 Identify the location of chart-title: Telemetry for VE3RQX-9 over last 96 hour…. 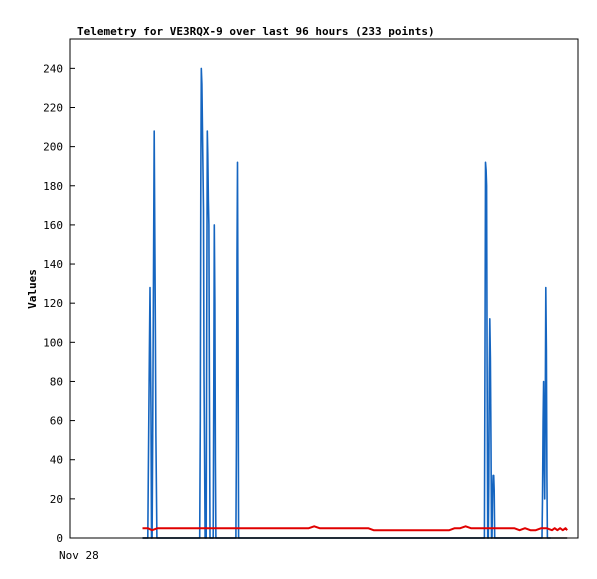
(256, 31).